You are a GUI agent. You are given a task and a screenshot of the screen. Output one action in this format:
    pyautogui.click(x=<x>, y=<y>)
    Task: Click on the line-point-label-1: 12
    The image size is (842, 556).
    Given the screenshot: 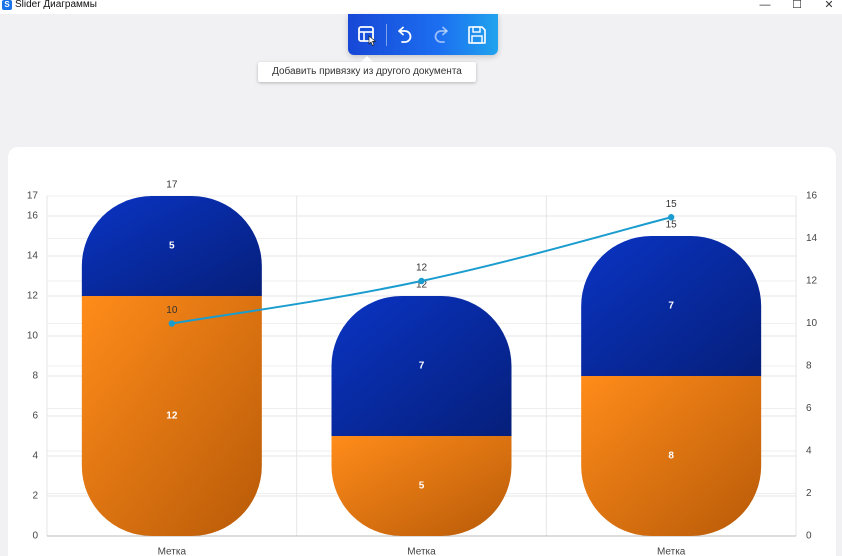 What is the action you would take?
    pyautogui.click(x=422, y=268)
    